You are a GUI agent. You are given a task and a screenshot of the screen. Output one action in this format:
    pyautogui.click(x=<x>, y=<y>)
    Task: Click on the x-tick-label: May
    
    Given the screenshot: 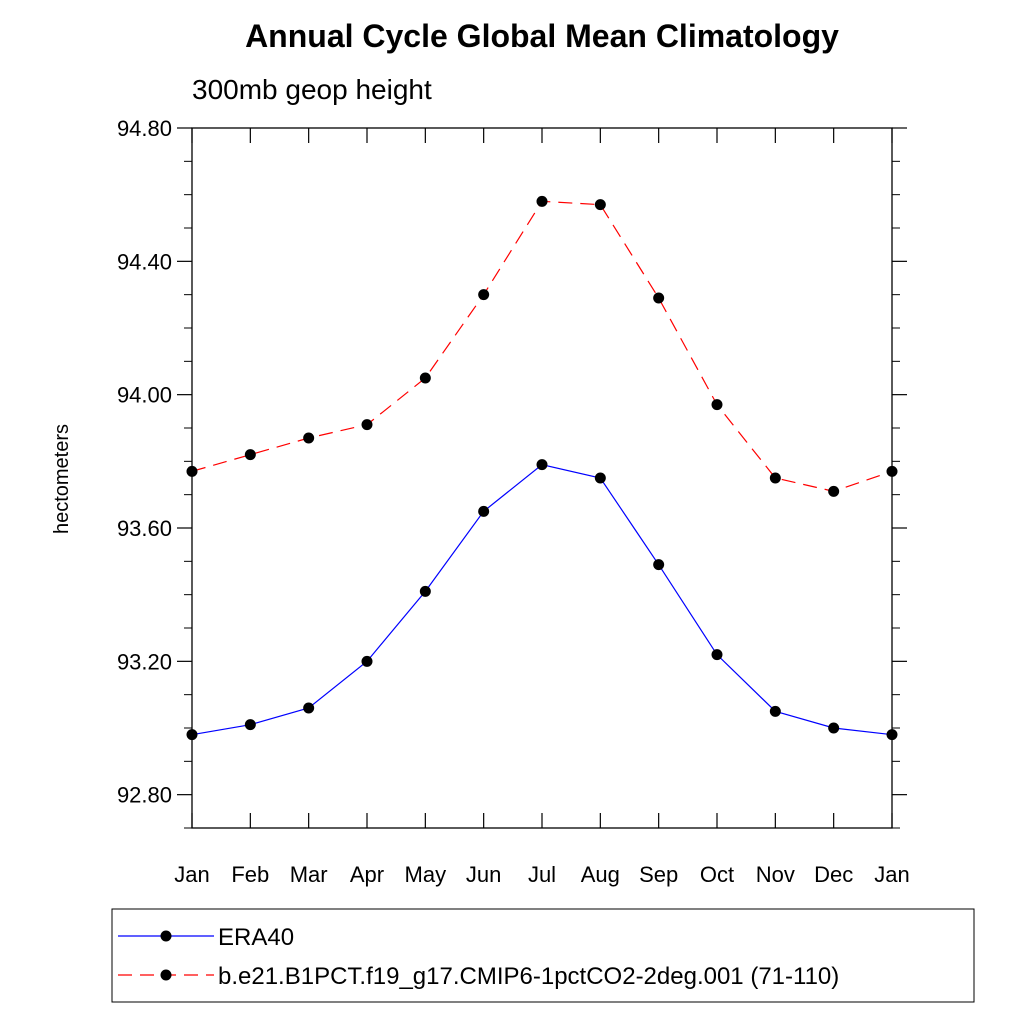 What is the action you would take?
    pyautogui.click(x=426, y=874)
    